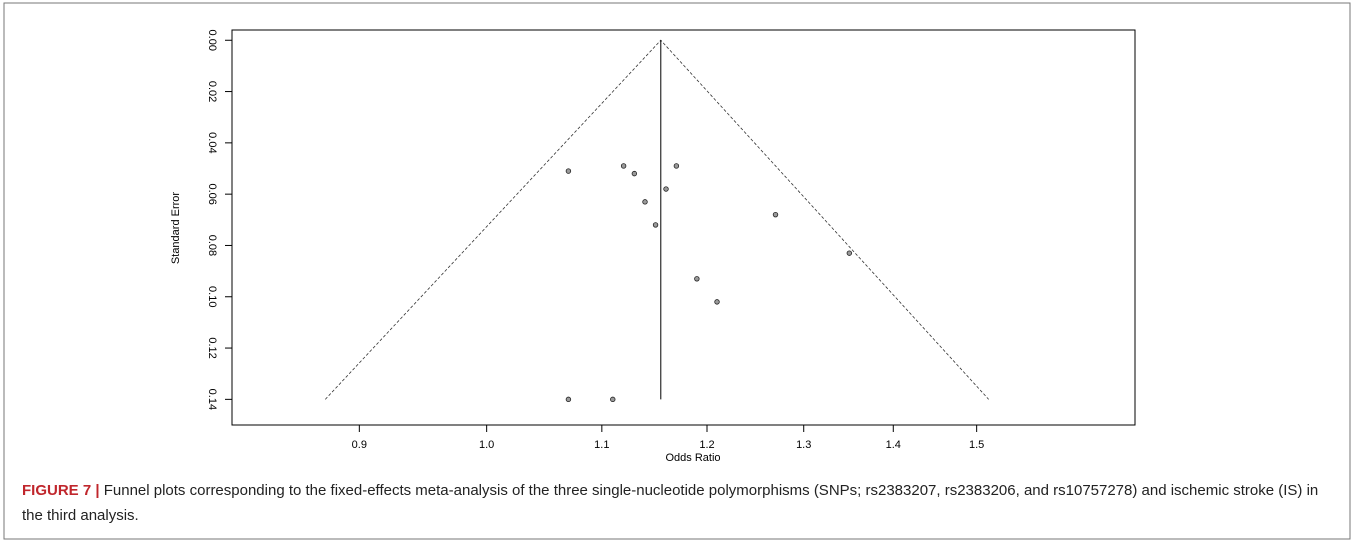  What do you see at coordinates (212, 91) in the screenshot?
I see `y-tick-label: 0.02` at bounding box center [212, 91].